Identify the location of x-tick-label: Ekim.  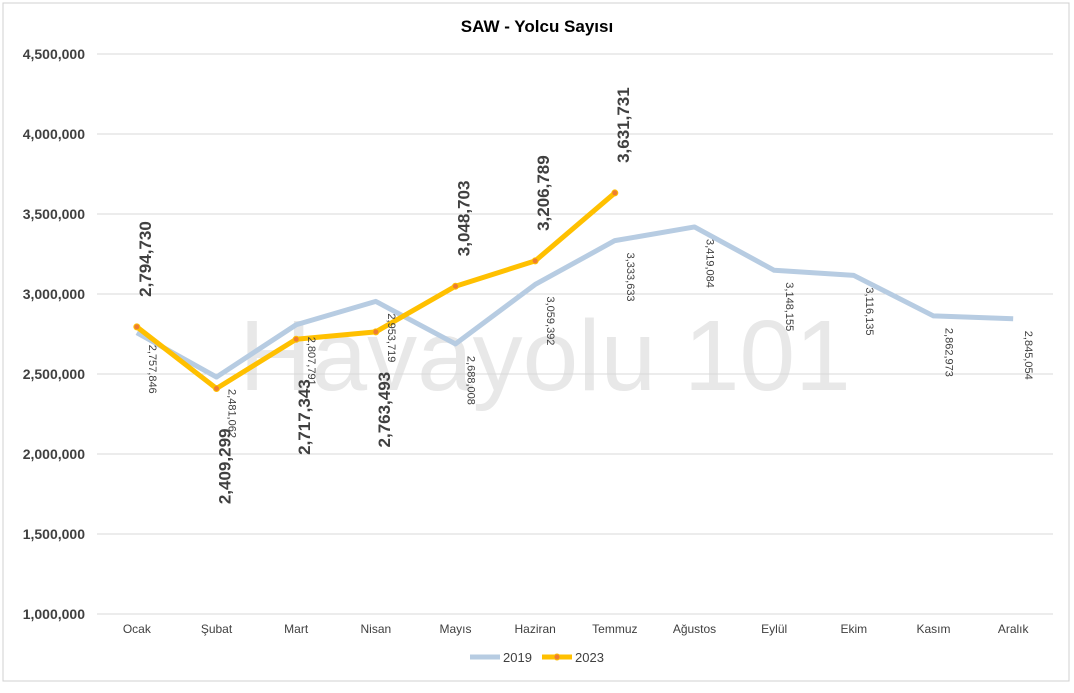
(853, 629).